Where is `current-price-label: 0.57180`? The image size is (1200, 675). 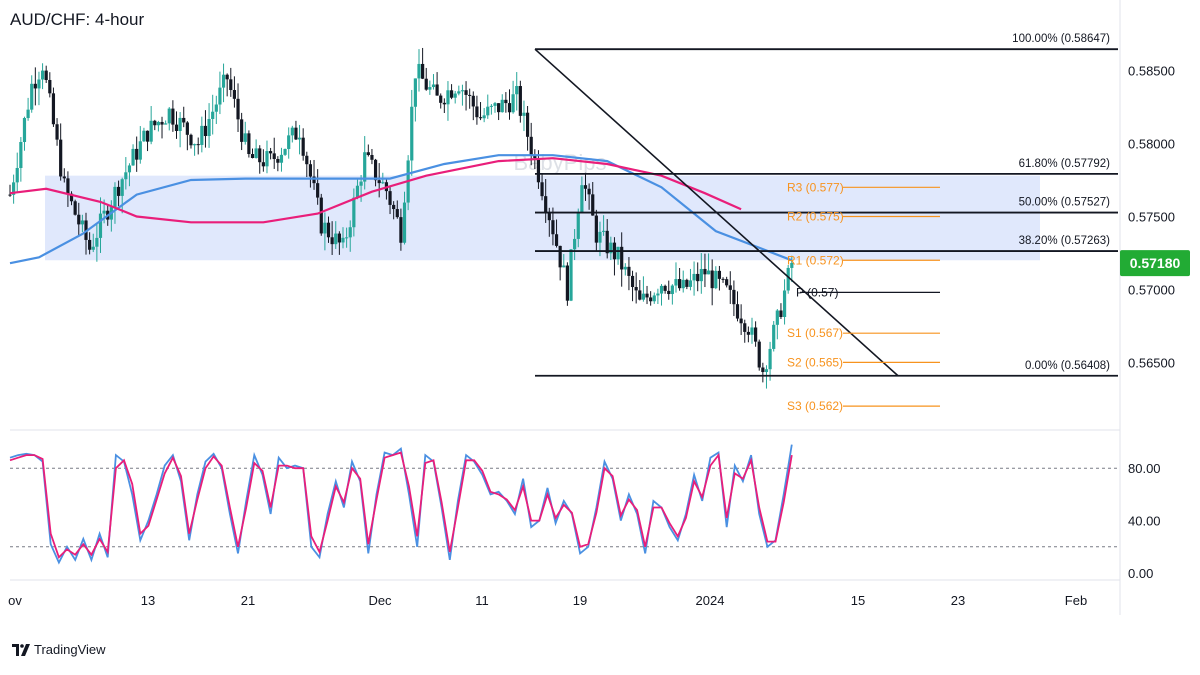
current-price-label: 0.57180 is located at coordinates (1155, 263).